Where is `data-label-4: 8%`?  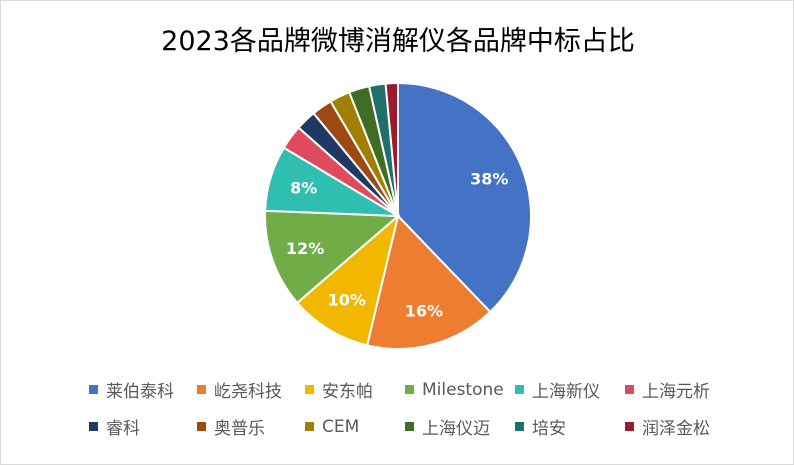 data-label-4: 8% is located at coordinates (303, 187).